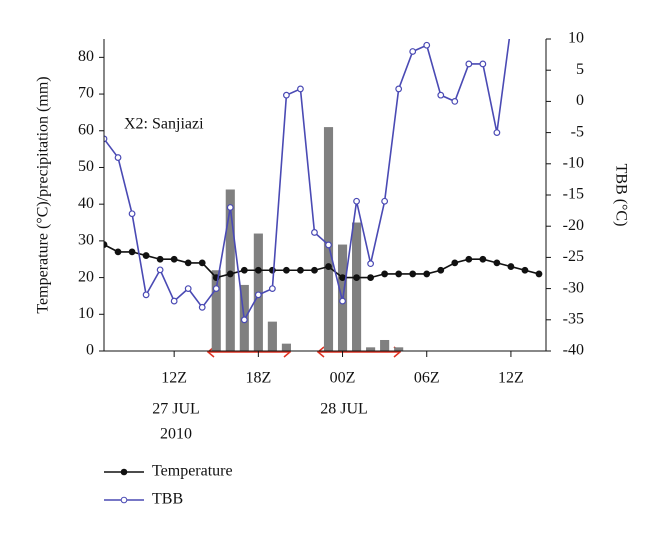  Describe the element at coordinates (258, 378) in the screenshot. I see `x-tick-label: 18Z` at that location.